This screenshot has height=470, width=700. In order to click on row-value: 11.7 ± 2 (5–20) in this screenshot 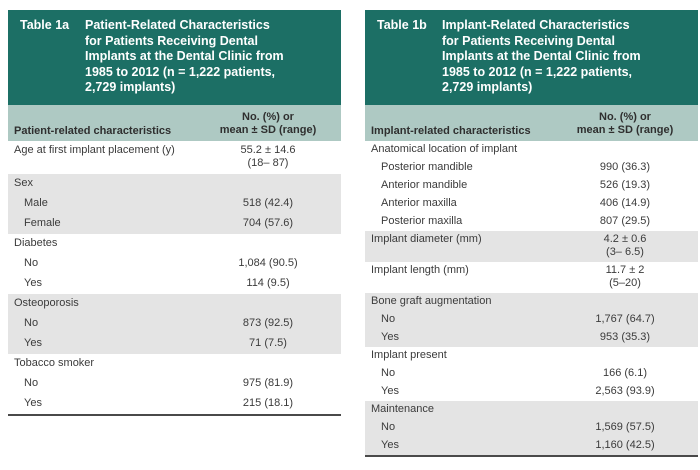, I will do `click(625, 276)`.